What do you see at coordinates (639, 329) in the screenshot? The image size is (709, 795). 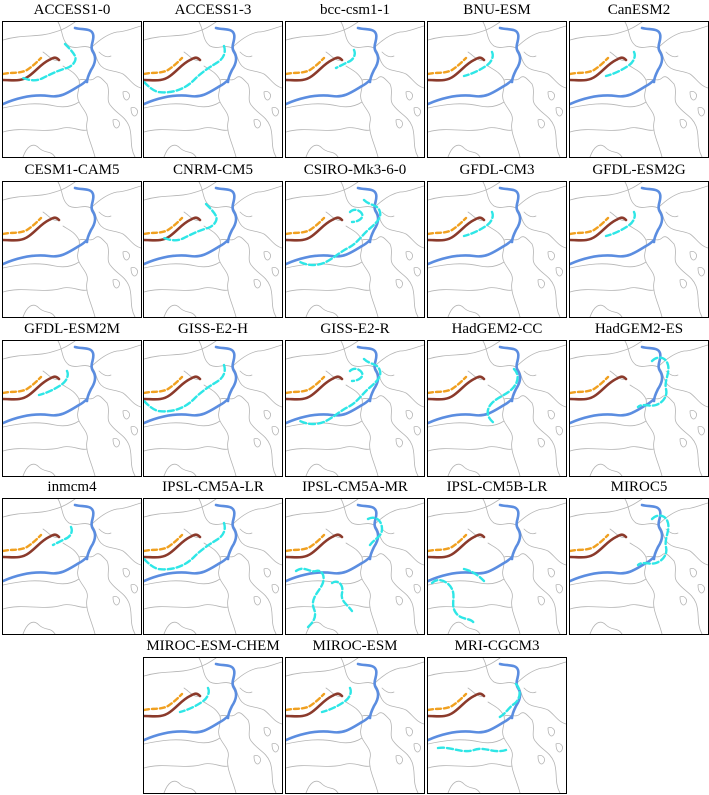 I see `panel-title: HadGEM2-ES` at bounding box center [639, 329].